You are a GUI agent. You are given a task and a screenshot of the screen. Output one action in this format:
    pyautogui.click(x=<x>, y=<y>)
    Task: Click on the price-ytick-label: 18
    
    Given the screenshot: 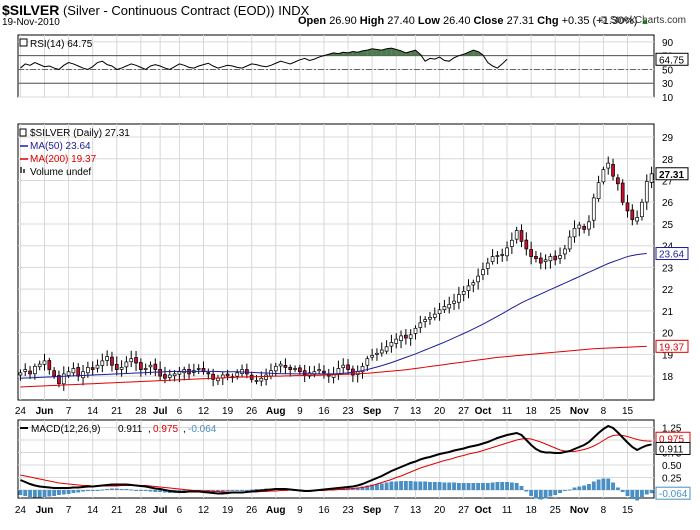 What is the action you would take?
    pyautogui.click(x=668, y=377)
    